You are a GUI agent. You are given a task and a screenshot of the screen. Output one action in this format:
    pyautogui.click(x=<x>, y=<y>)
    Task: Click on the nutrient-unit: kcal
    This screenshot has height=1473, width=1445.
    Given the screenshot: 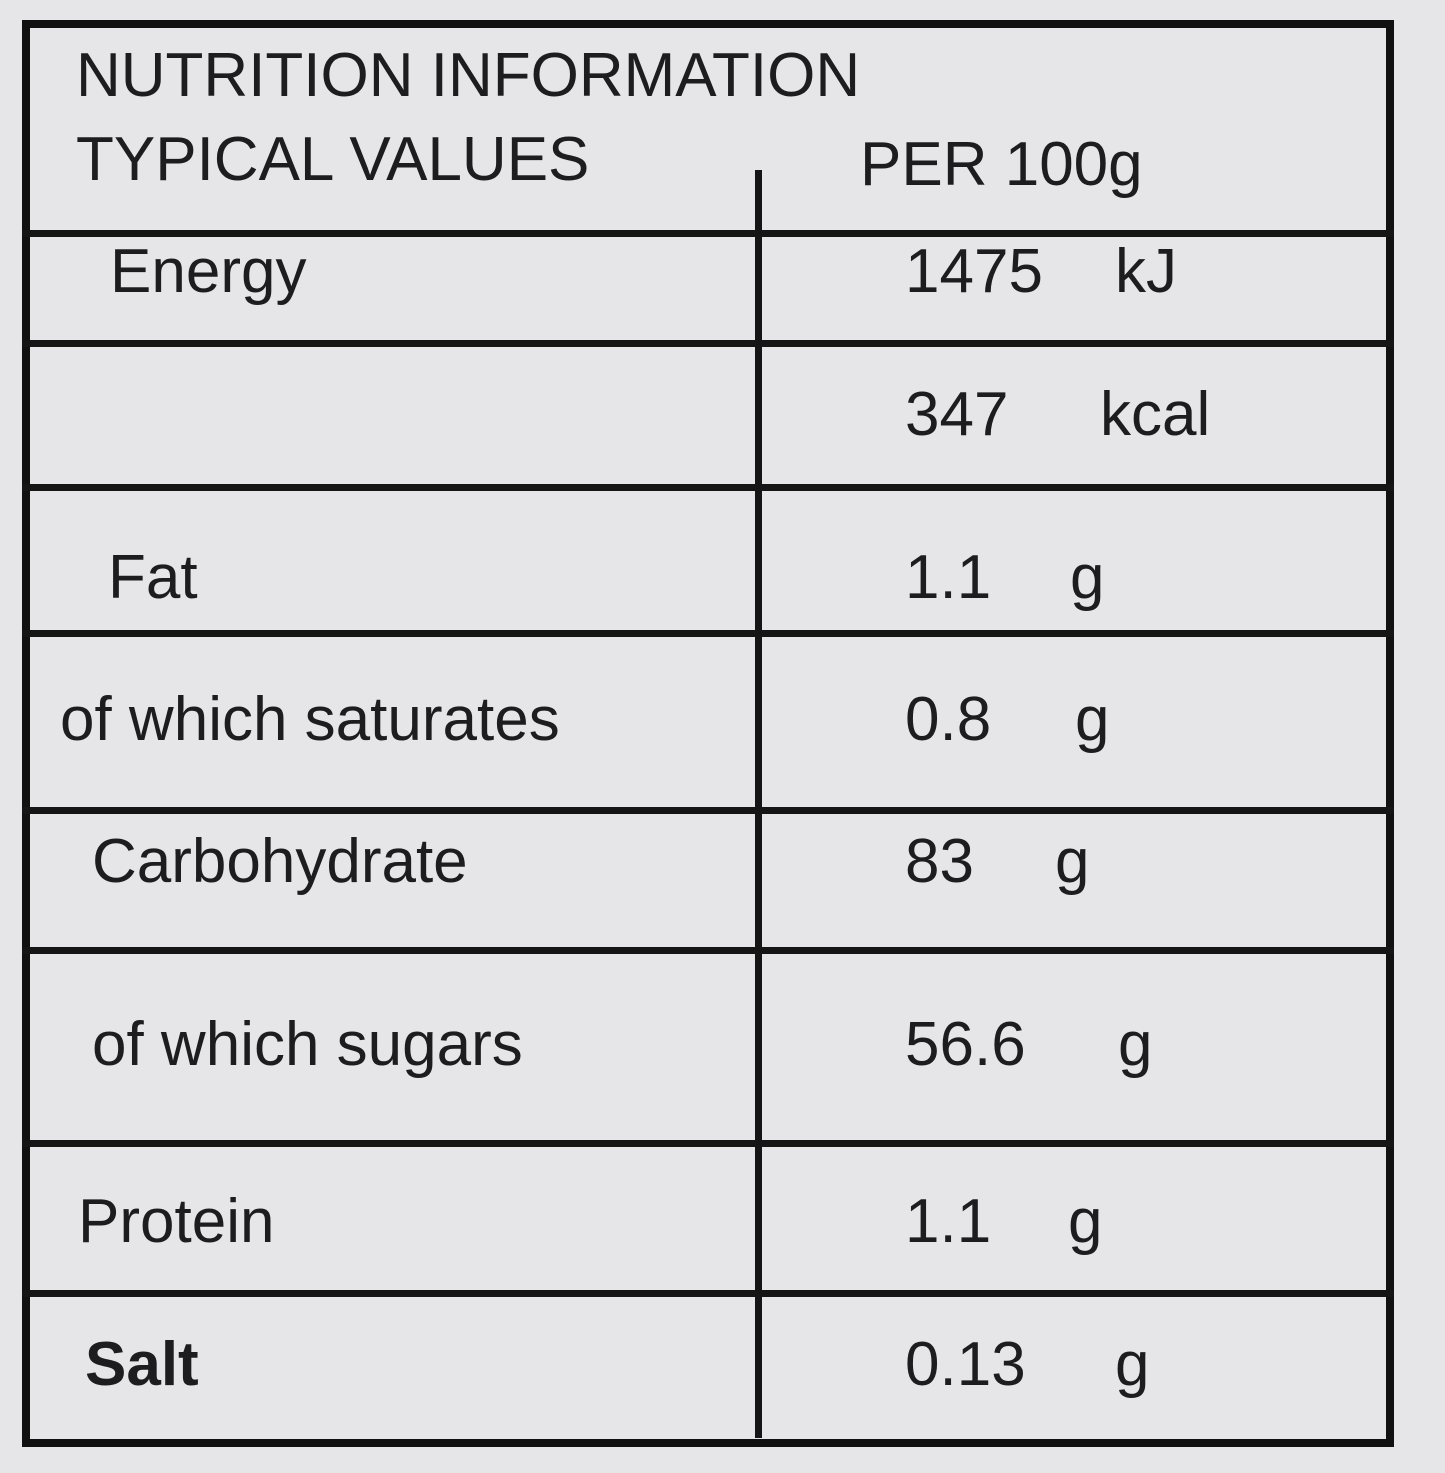 What is the action you would take?
    pyautogui.click(x=1155, y=414)
    